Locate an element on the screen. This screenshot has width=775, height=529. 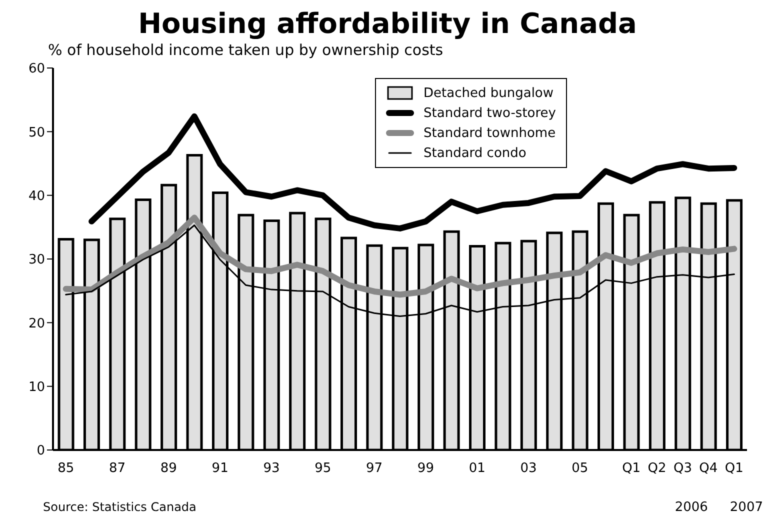
legend-label: Detached bungalow is located at coordinates (489, 93).